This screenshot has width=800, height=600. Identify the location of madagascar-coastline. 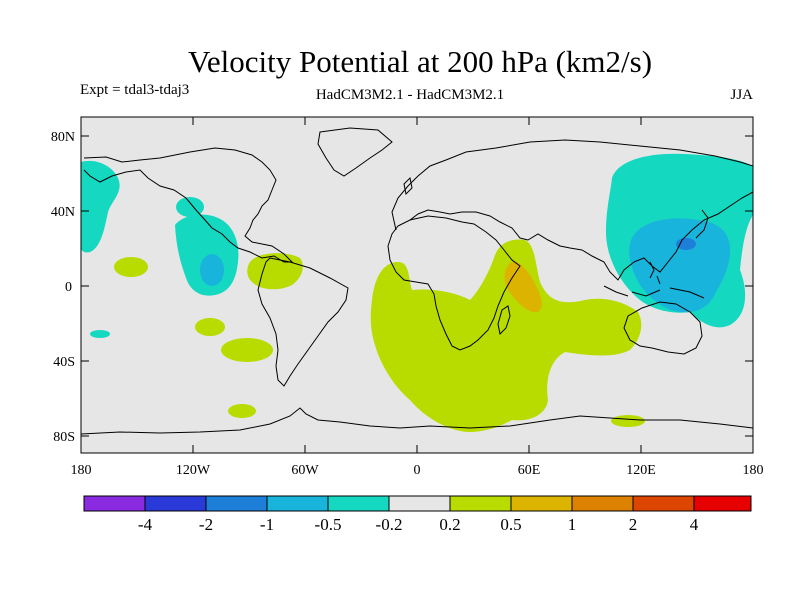
(504, 320).